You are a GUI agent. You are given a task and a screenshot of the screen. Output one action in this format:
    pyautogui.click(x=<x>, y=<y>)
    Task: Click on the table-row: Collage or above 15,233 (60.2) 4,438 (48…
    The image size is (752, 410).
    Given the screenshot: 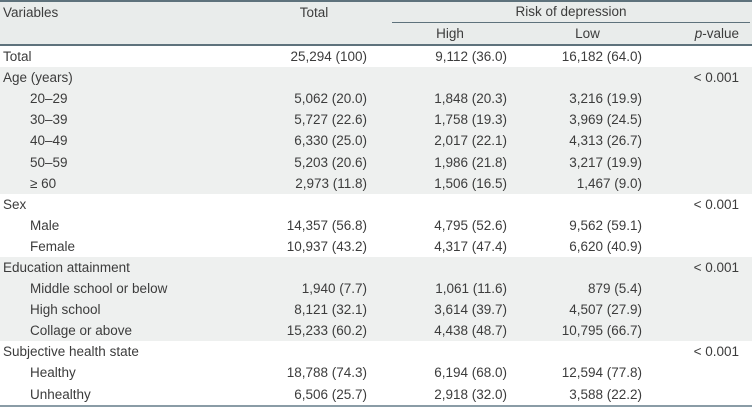 What is the action you would take?
    pyautogui.click(x=376, y=331)
    